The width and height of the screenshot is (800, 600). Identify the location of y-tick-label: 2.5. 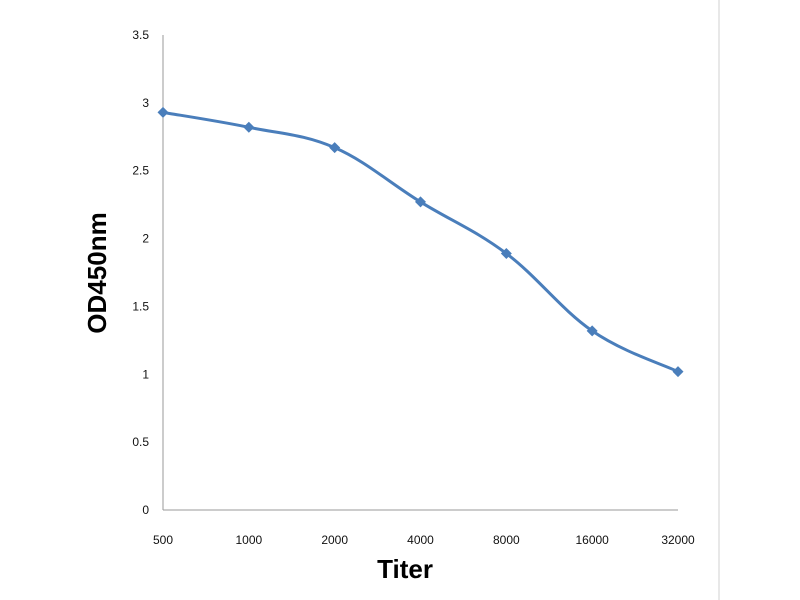
(140, 171).